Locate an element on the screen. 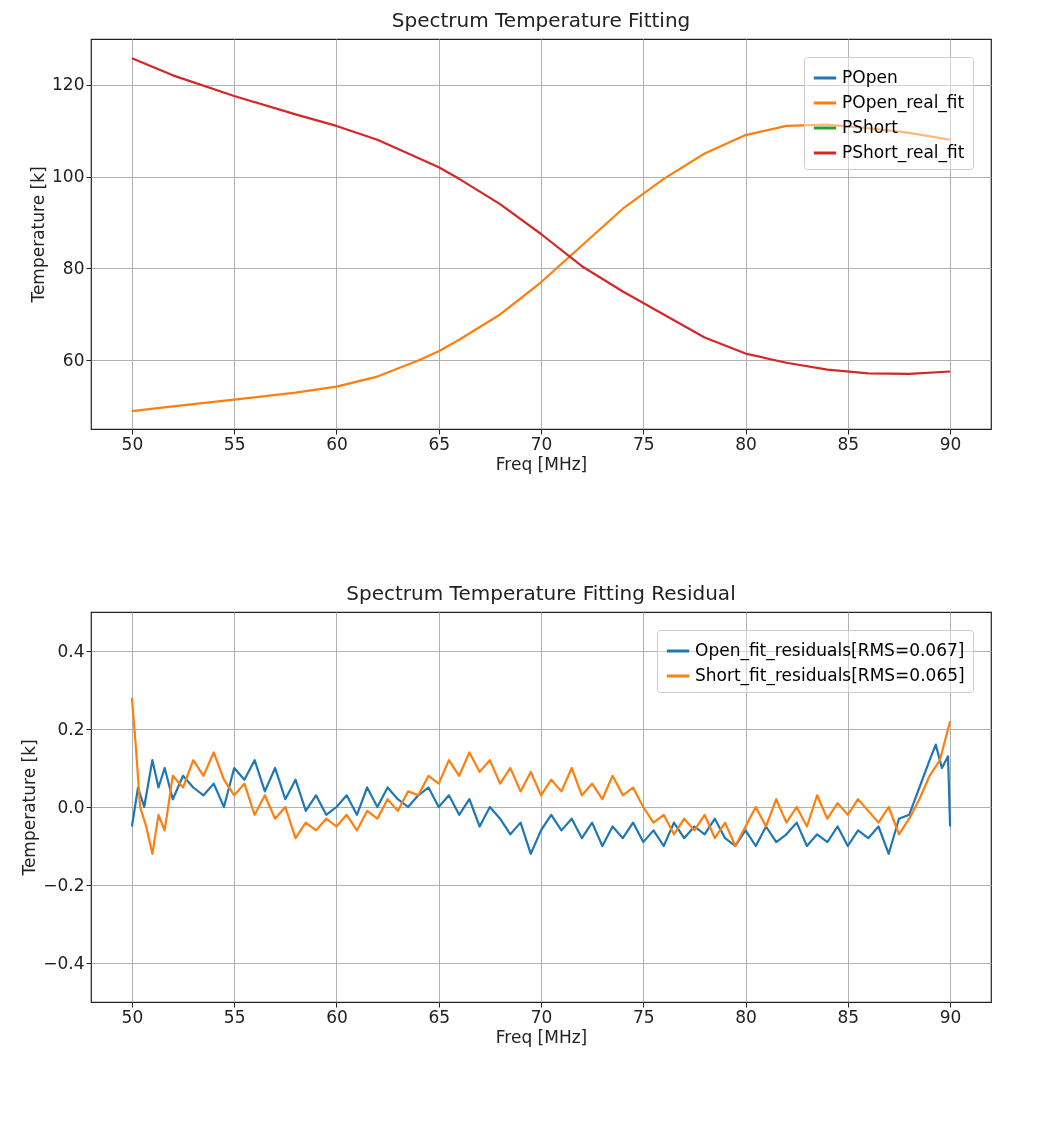  legend-label: PShort_real_fit is located at coordinates (903, 152).